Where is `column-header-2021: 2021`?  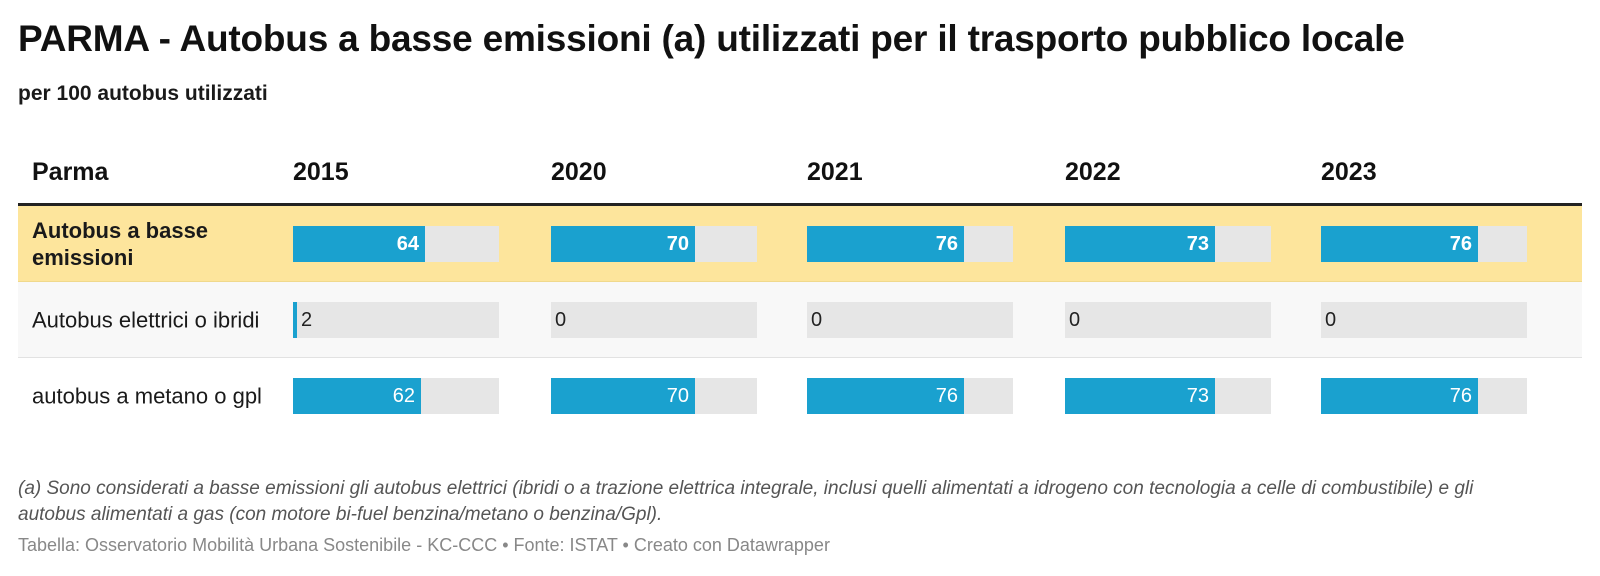
column-header-2021: 2021 is located at coordinates (835, 172).